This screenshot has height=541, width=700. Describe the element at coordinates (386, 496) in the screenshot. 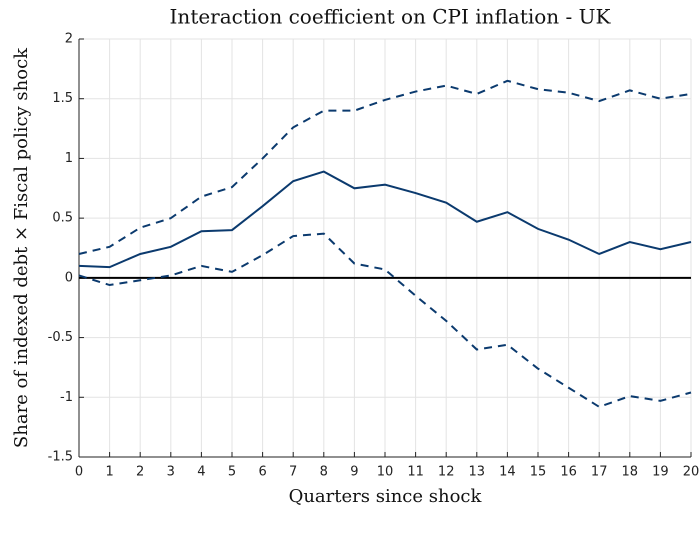

I see `x-axis-label: Quarters since shock` at that location.